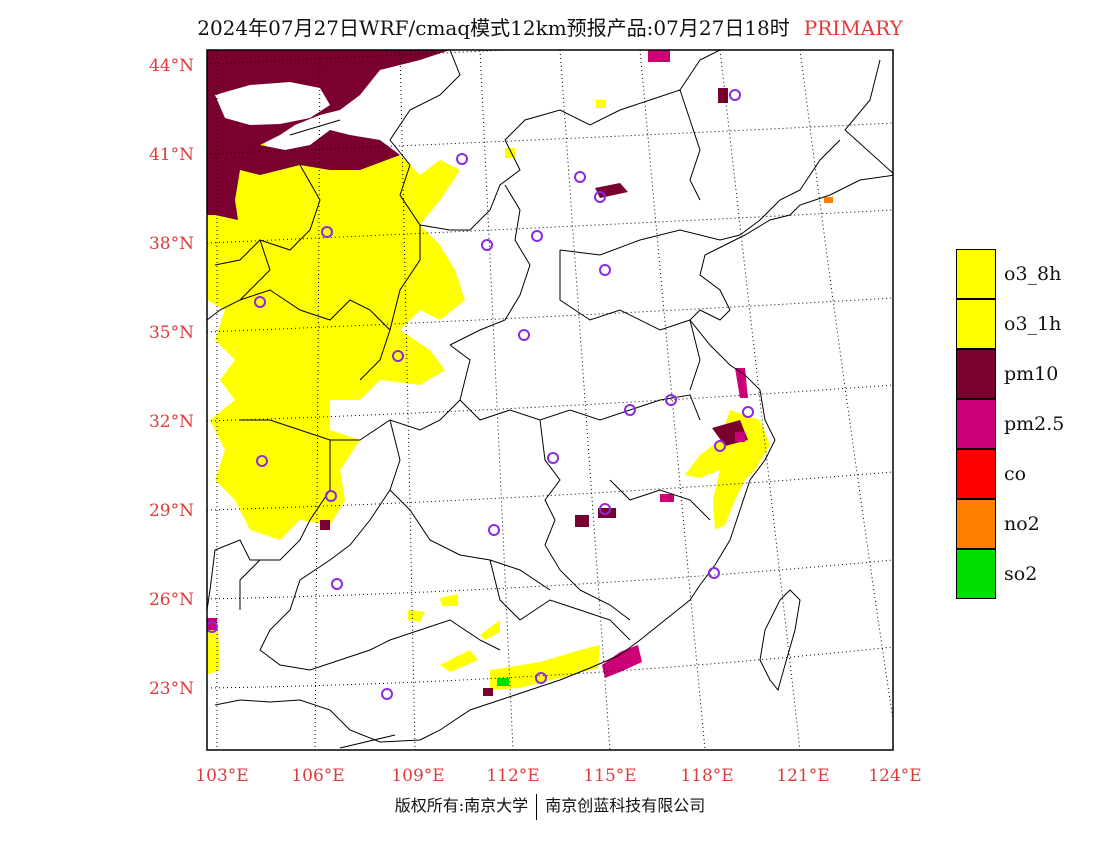  Describe the element at coordinates (171, 600) in the screenshot. I see `lat-label: 26°N` at that location.